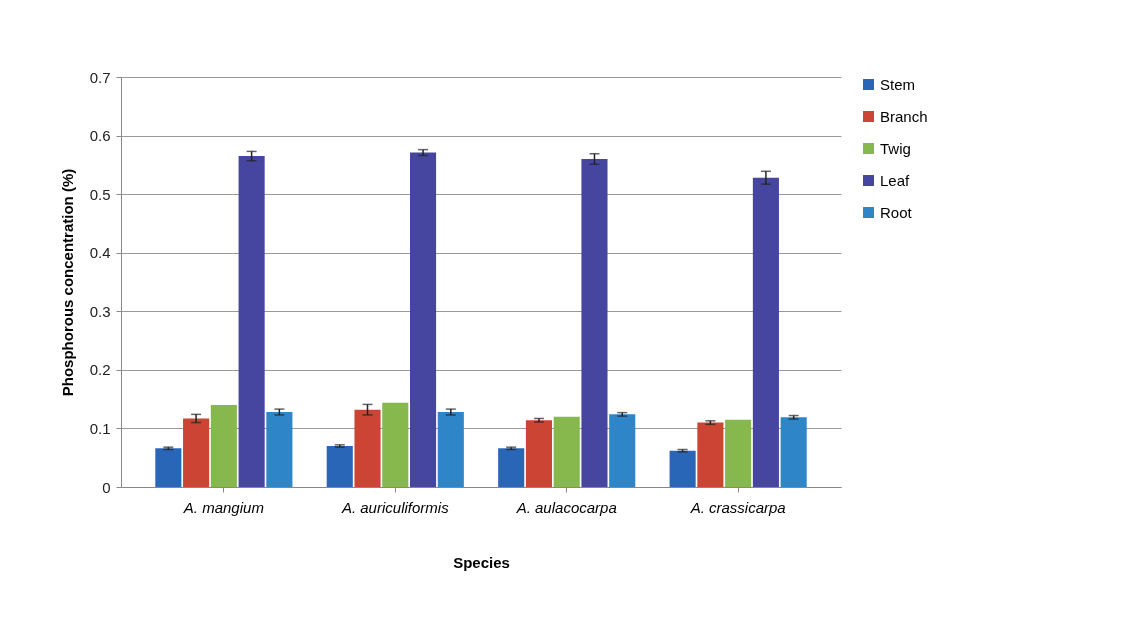 This screenshot has height=624, width=1121. I want to click on legend-label: Leaf, so click(895, 180).